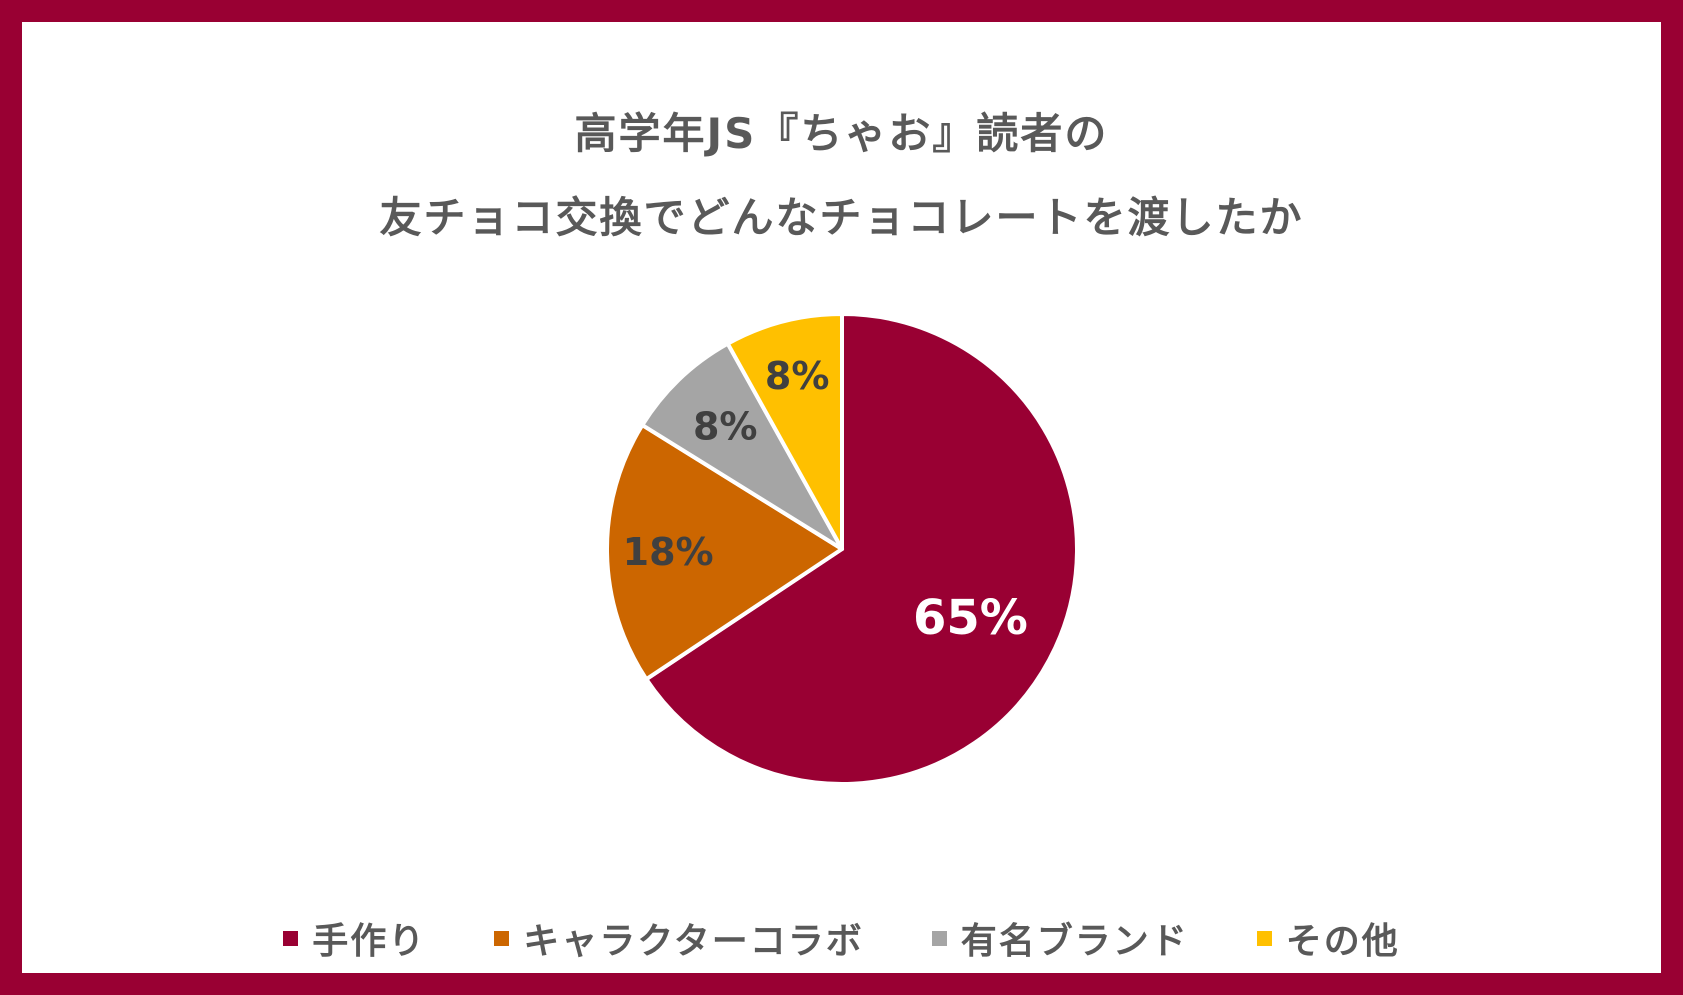 The width and height of the screenshot is (1683, 995). I want to click on slice-character-collab-label: 18%, so click(668, 552).